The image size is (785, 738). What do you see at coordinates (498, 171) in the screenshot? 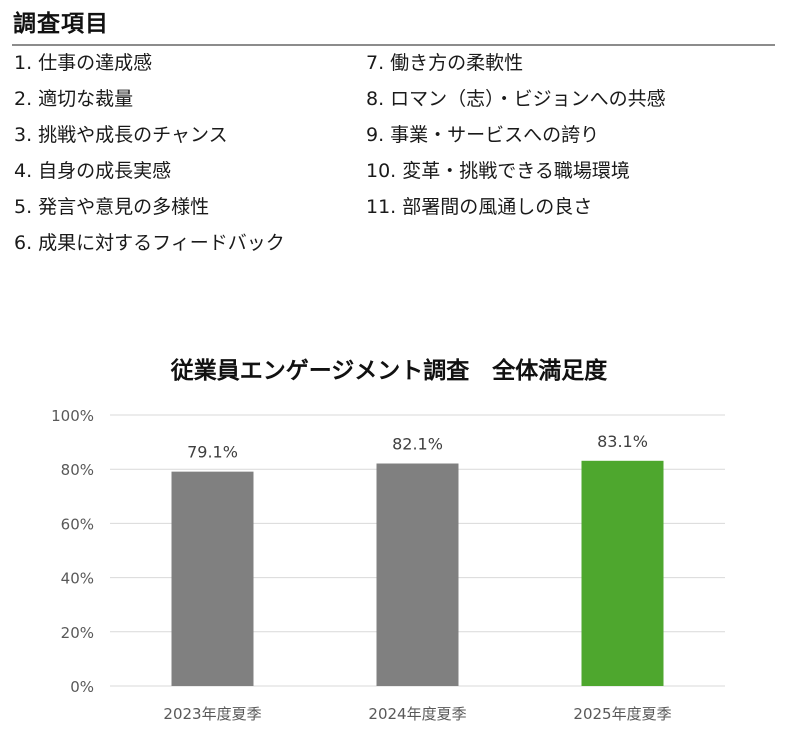
I see `survey-item-10: 10. 変革・挑戦できる職場環境` at bounding box center [498, 171].